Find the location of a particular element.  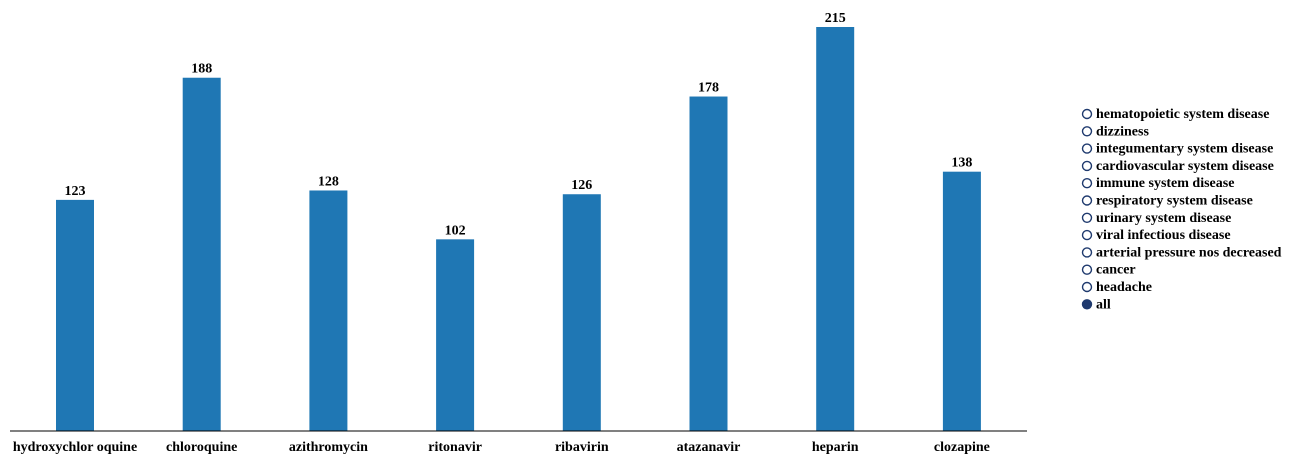

legend-item-5: respiratory system disease is located at coordinates (1167, 201).